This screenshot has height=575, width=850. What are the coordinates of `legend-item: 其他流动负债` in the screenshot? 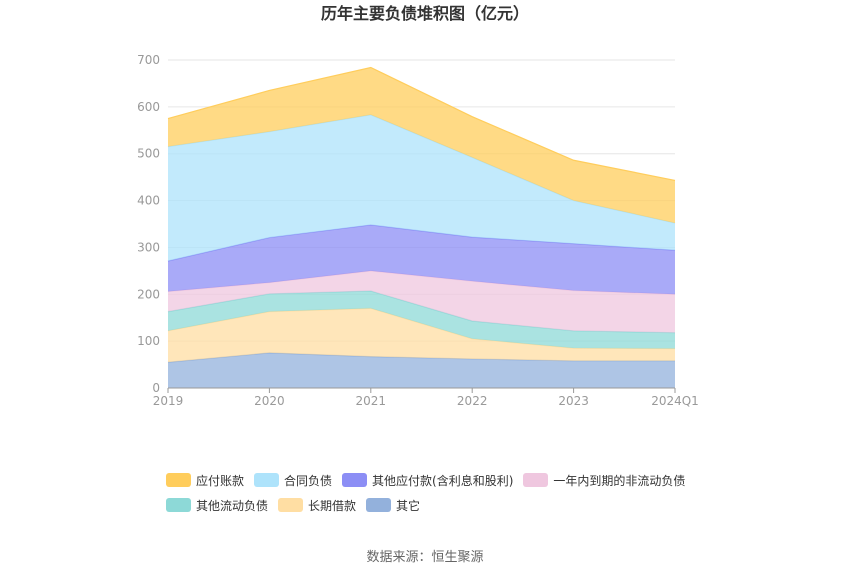 It's located at (217, 505).